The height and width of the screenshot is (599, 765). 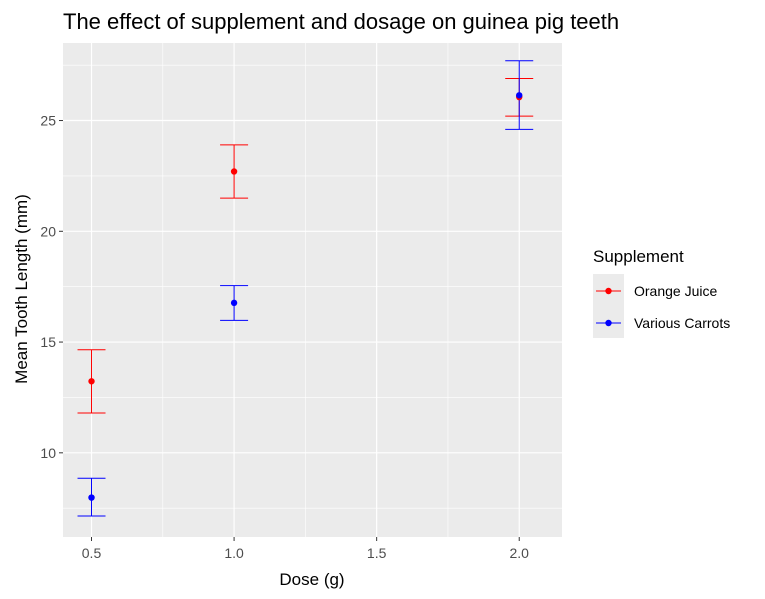 I want to click on y-tick-label: 25, so click(x=48, y=121).